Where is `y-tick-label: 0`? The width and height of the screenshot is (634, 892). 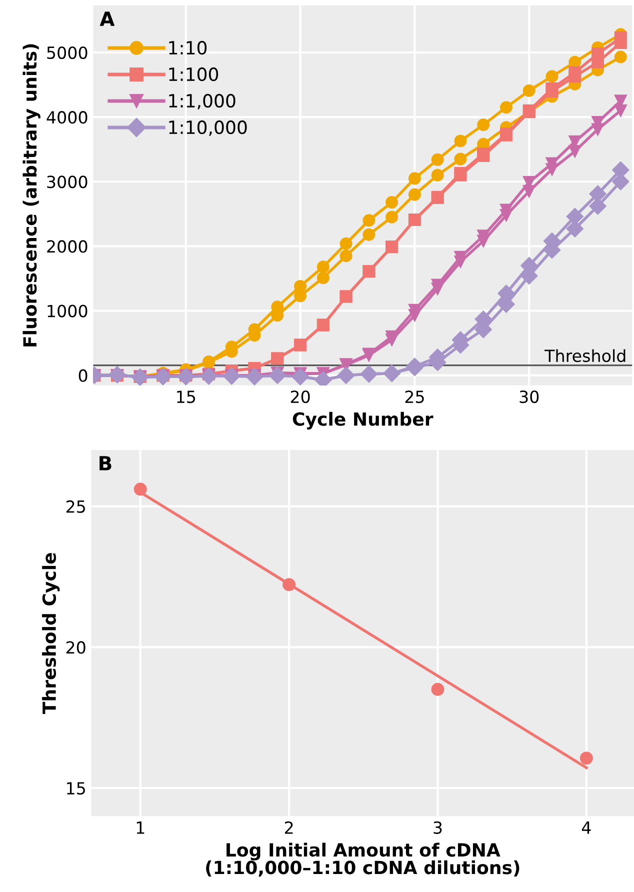 y-tick-label: 0 is located at coordinates (83, 375).